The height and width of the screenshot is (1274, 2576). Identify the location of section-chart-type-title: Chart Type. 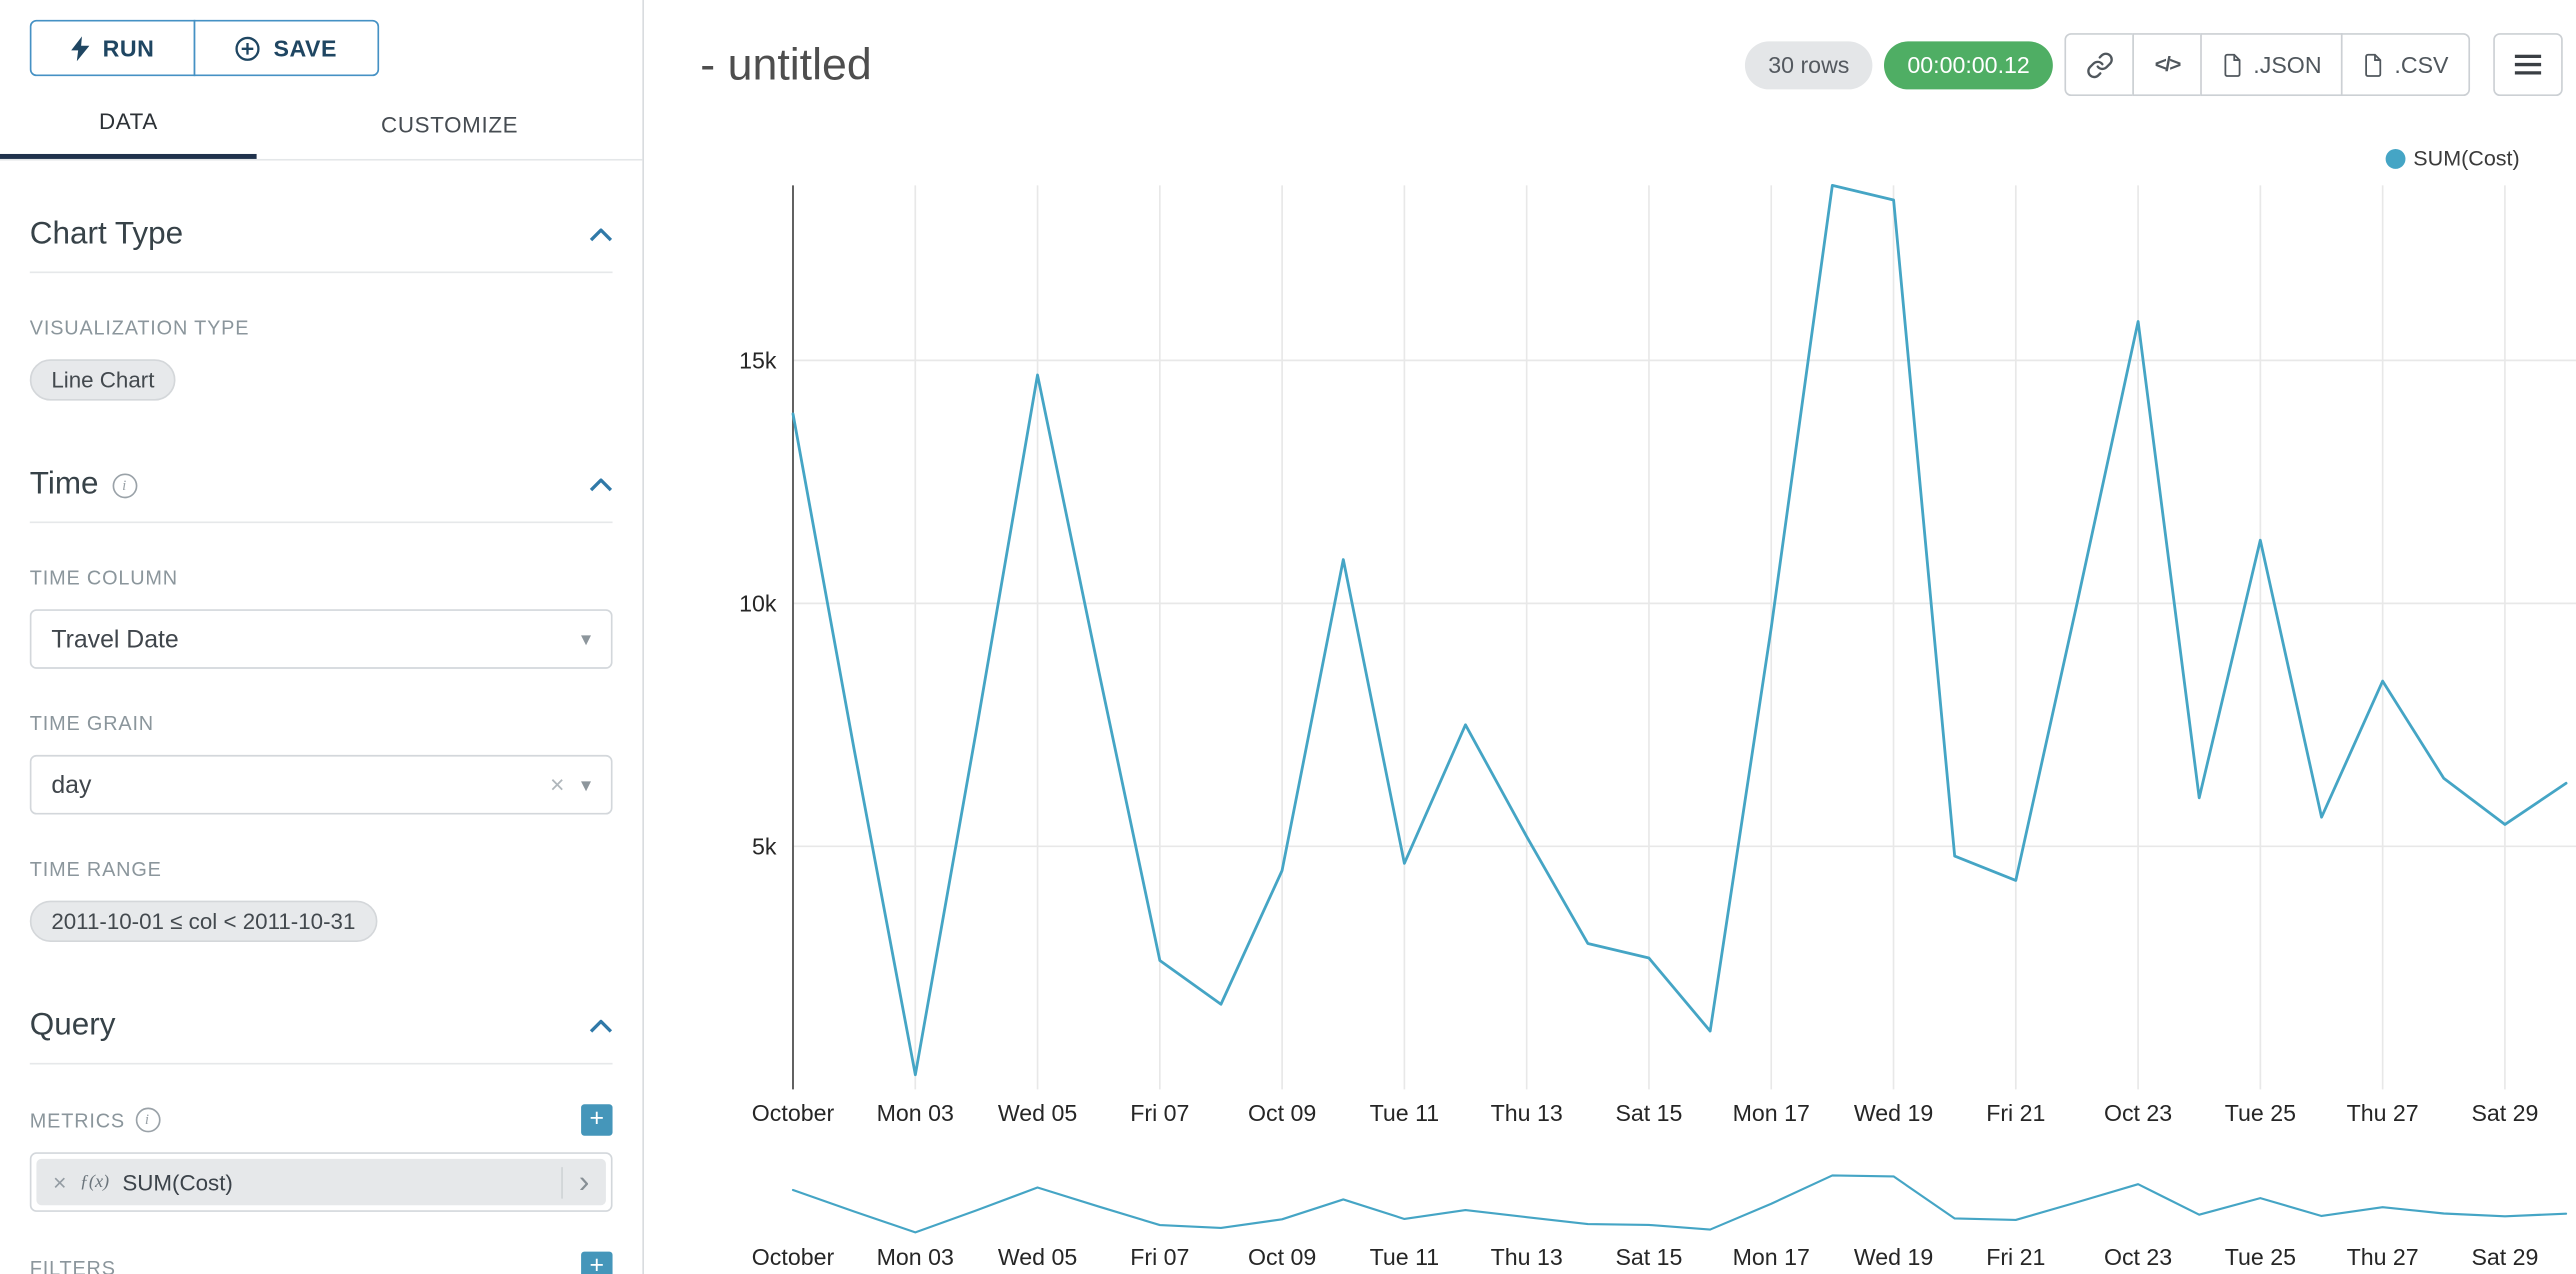
(106, 234).